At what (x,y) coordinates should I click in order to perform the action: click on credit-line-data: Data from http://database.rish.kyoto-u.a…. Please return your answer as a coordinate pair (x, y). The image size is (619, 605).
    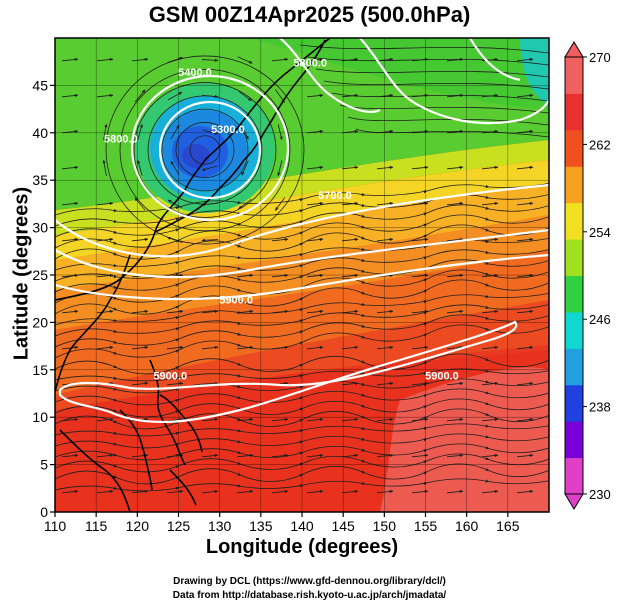
    Looking at the image, I should click on (309, 595).